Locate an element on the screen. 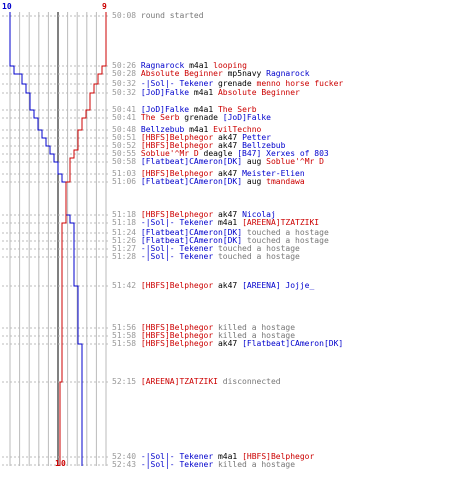 This screenshot has height=500, width=450. log-row: 51:56 [HBFS]Belphegor killed a hostage is located at coordinates (203, 328).